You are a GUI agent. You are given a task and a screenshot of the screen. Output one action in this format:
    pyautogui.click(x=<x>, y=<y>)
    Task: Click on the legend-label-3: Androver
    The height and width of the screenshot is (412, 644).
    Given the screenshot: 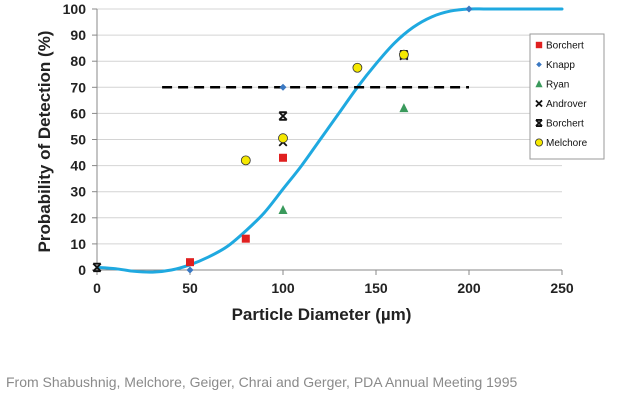 What is the action you would take?
    pyautogui.click(x=566, y=104)
    